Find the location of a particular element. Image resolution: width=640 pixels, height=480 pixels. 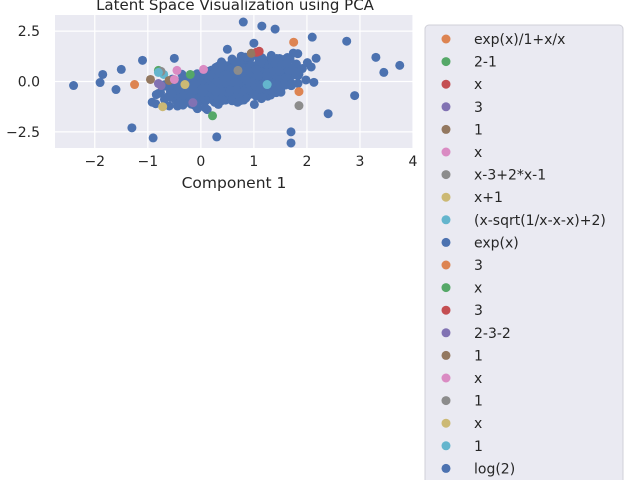

legend-label: x-3+2*x-1 is located at coordinates (510, 176).